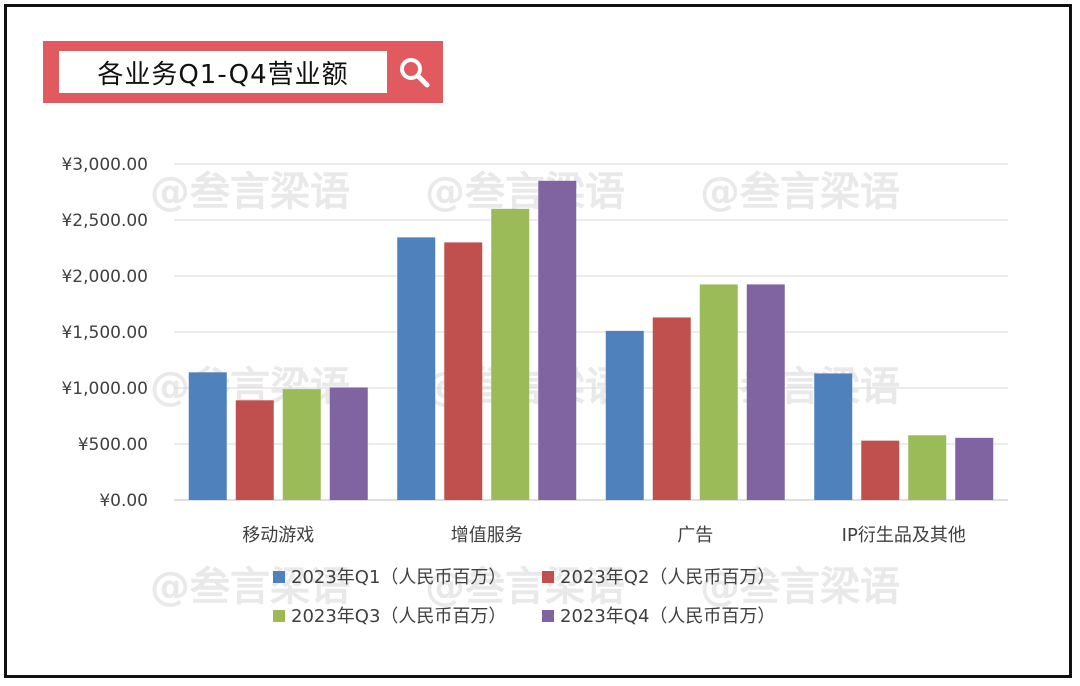  What do you see at coordinates (604, 535) in the screenshot?
I see `x-axis-ticks: 移动游戏 增值服务 广告 IP衍生品及其他` at bounding box center [604, 535].